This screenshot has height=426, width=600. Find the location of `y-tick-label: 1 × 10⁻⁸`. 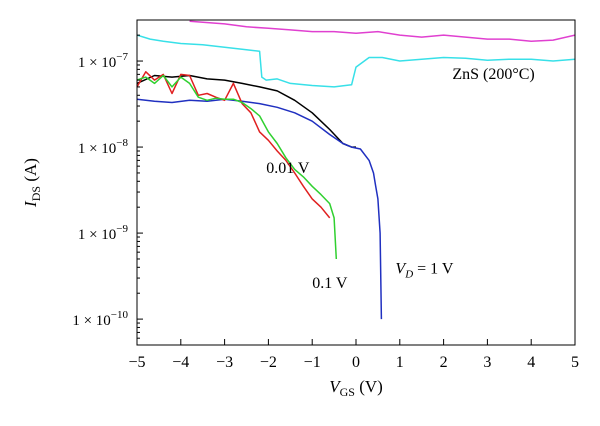

y-tick-label: 1 × 10⁻⁸ is located at coordinates (103, 147).